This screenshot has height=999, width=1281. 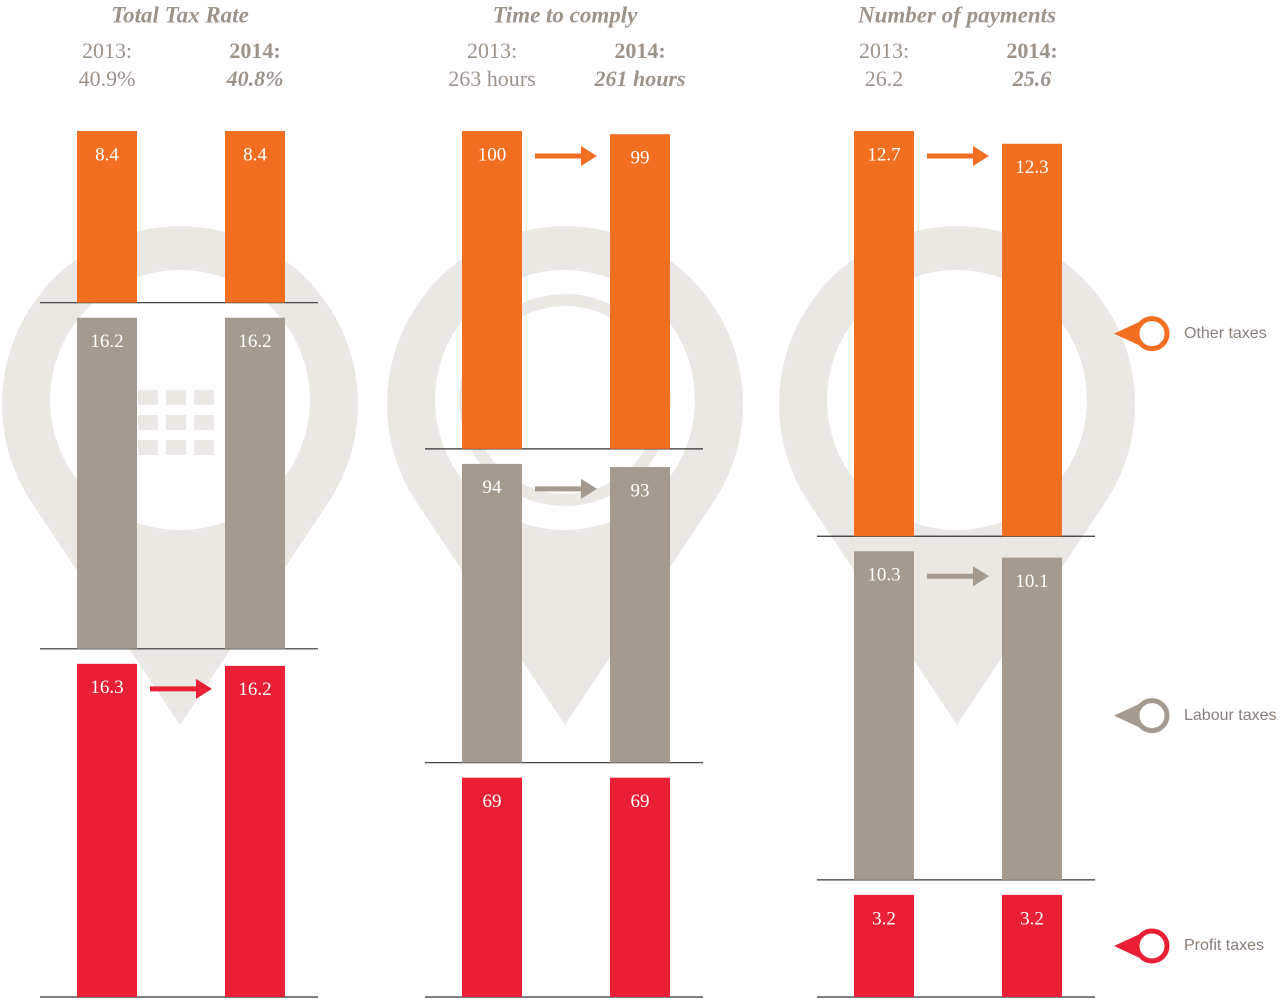 What do you see at coordinates (883, 154) in the screenshot?
I see `bar-value-label: 12.7` at bounding box center [883, 154].